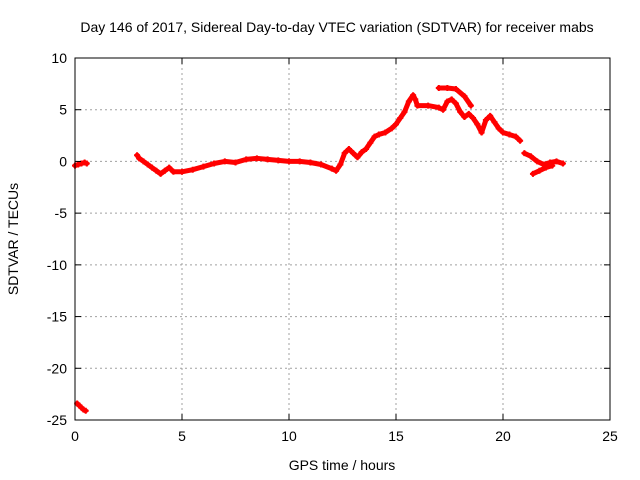 The height and width of the screenshot is (480, 640). I want to click on y-tick-label: -20, so click(57, 368).